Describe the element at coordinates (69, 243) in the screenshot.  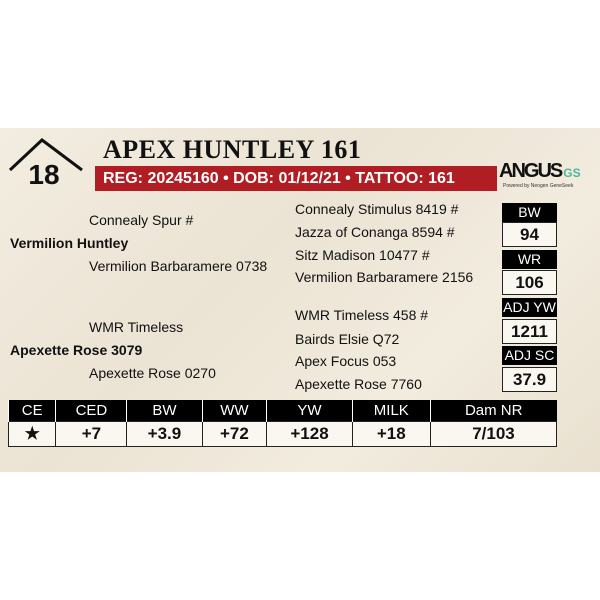
I see `sire: Vermilion Huntley` at that location.